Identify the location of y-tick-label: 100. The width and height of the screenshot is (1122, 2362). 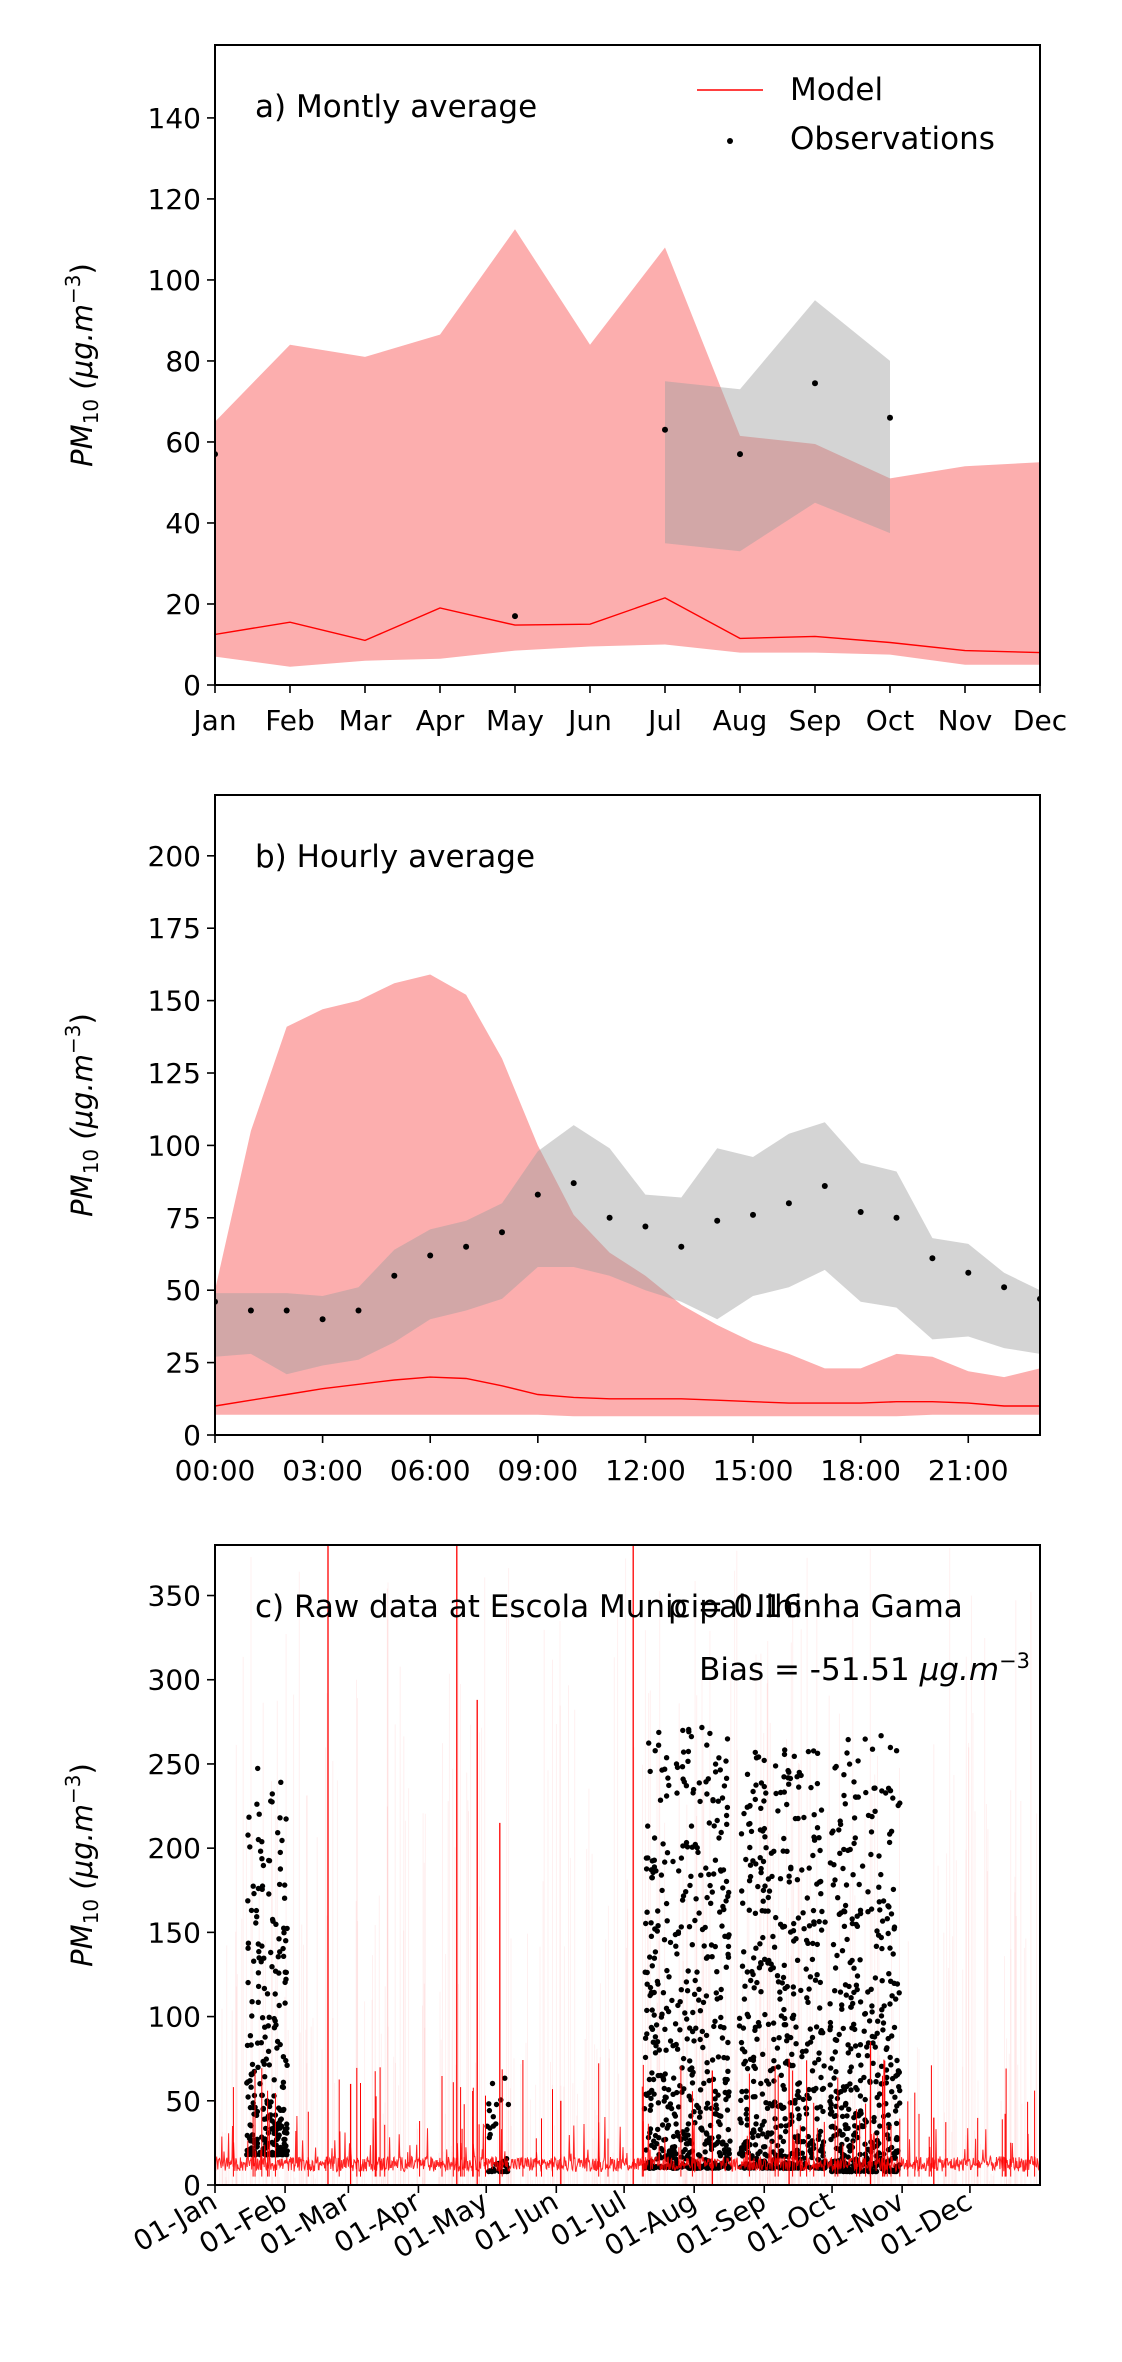
(174, 280).